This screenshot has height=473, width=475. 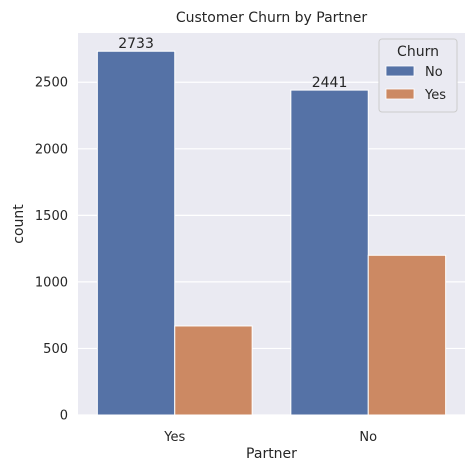 What do you see at coordinates (213, 370) in the screenshot?
I see `bar-yes-yes` at bounding box center [213, 370].